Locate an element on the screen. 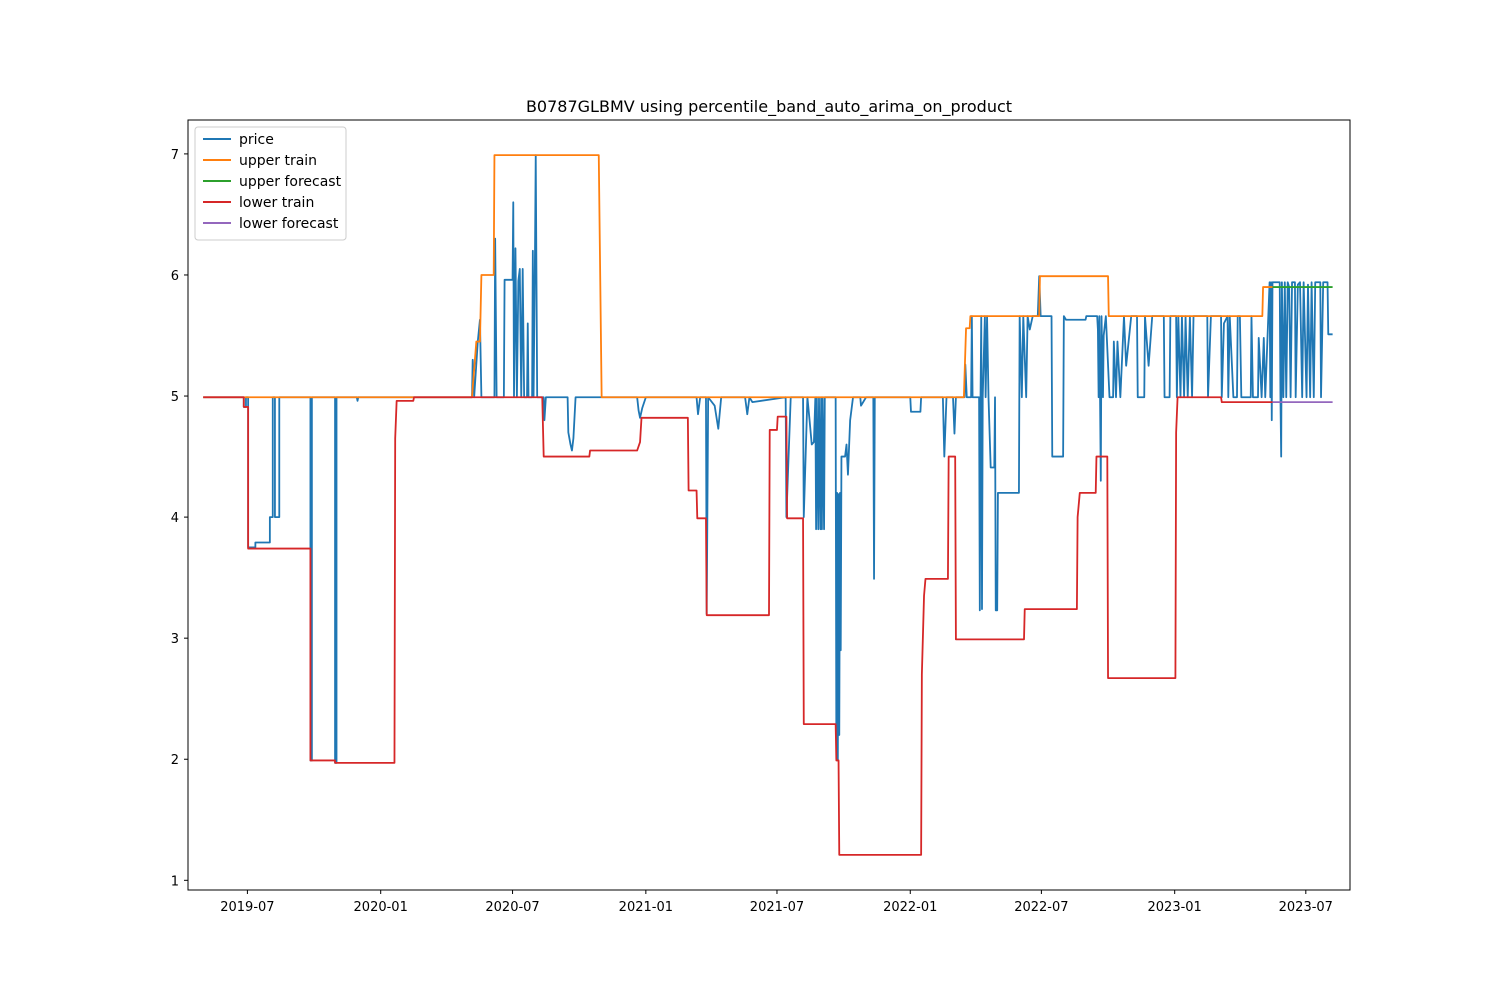 The height and width of the screenshot is (1004, 1500). y-tick-label: 3 is located at coordinates (175, 639).